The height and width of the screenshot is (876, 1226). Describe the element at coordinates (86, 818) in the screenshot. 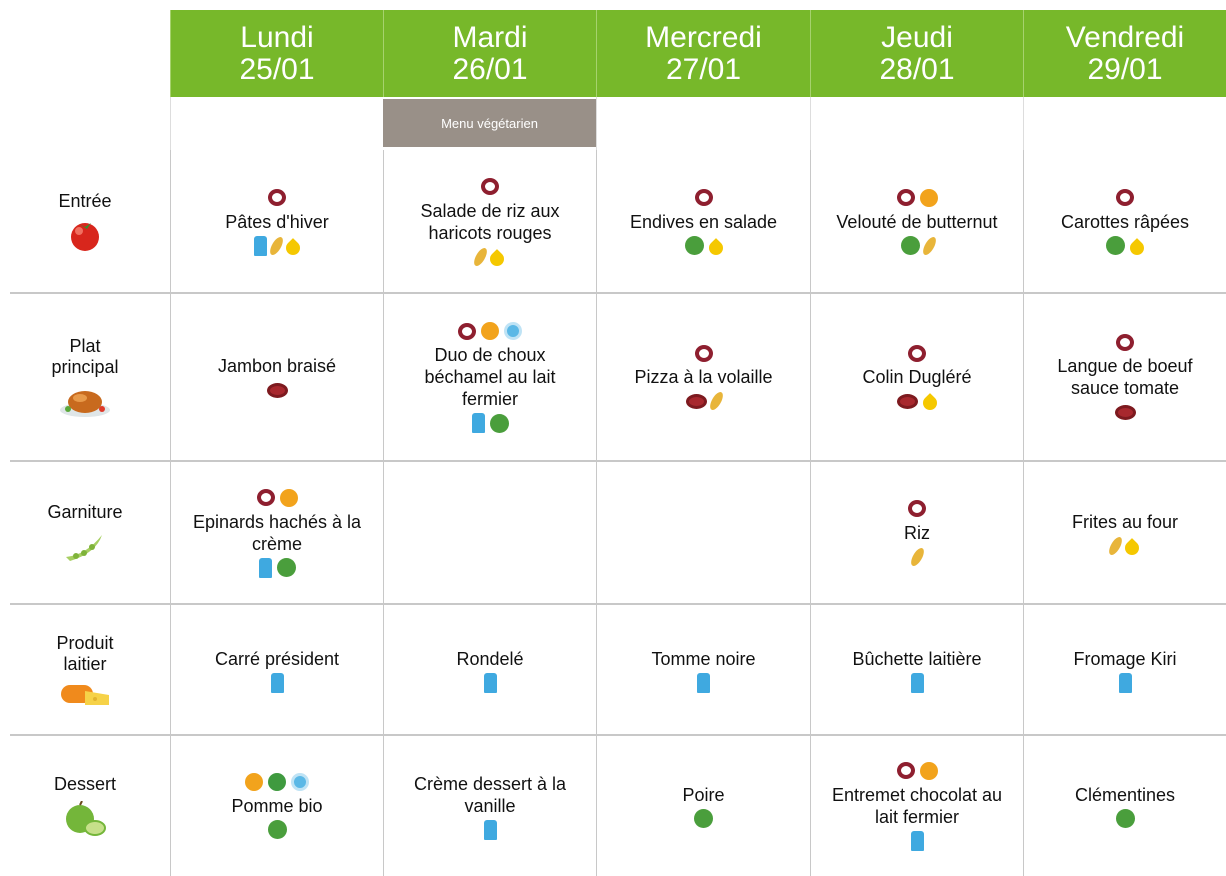

I see `apple-icon` at that location.